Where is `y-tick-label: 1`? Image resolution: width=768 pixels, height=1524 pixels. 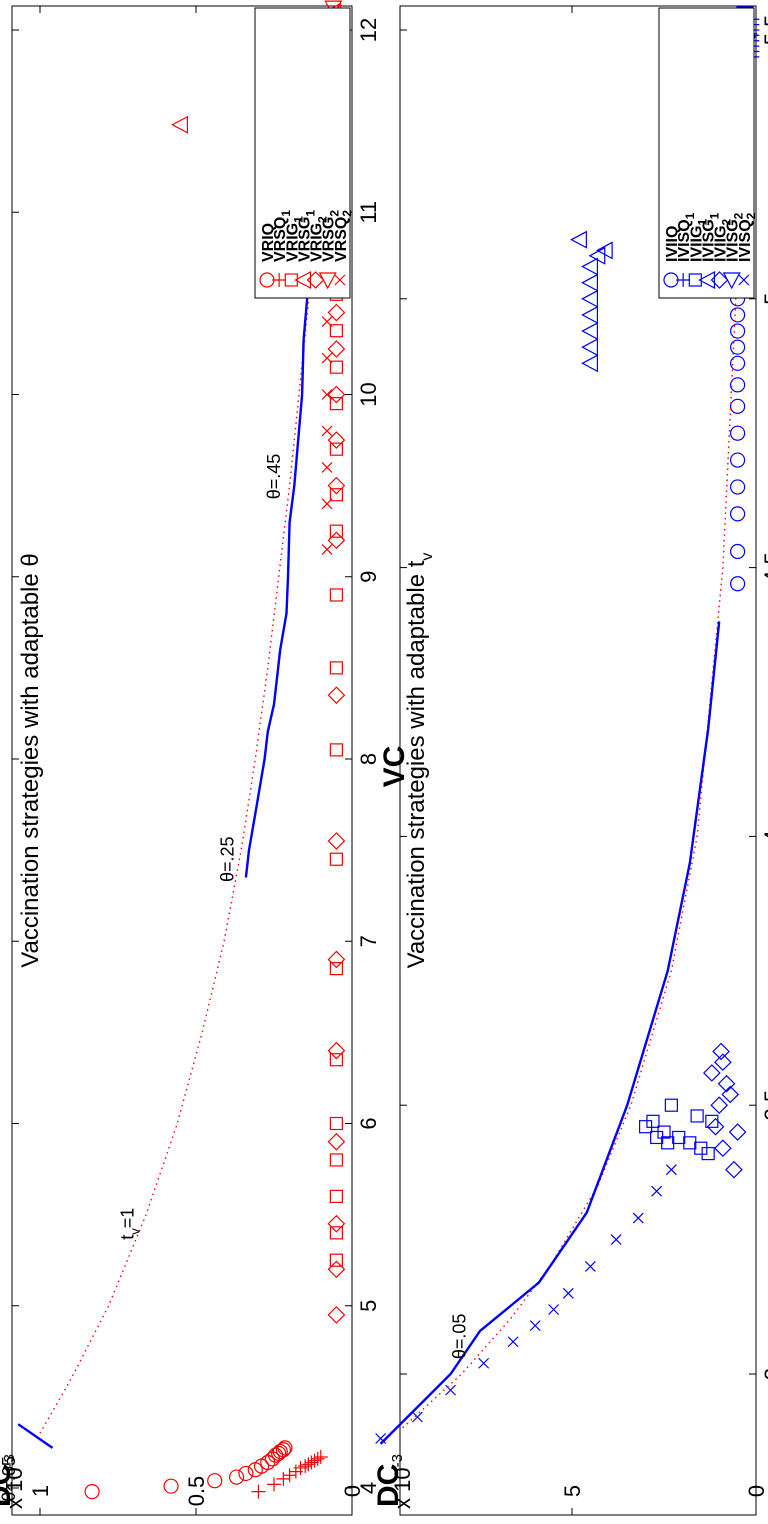
y-tick-label: 1 is located at coordinates (40, 1491).